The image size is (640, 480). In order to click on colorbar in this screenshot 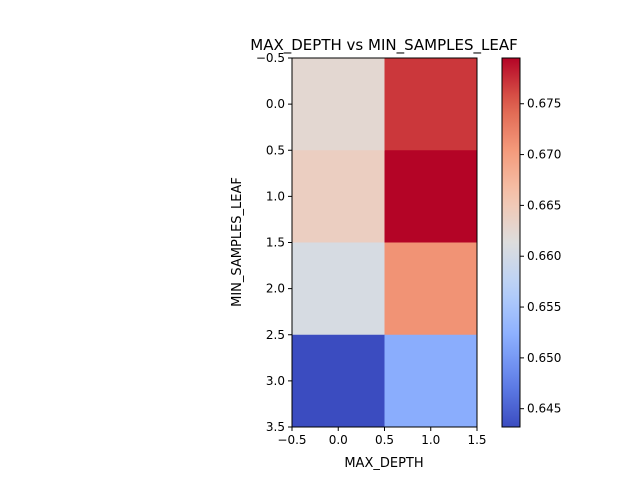, I will do `click(511, 242)`.